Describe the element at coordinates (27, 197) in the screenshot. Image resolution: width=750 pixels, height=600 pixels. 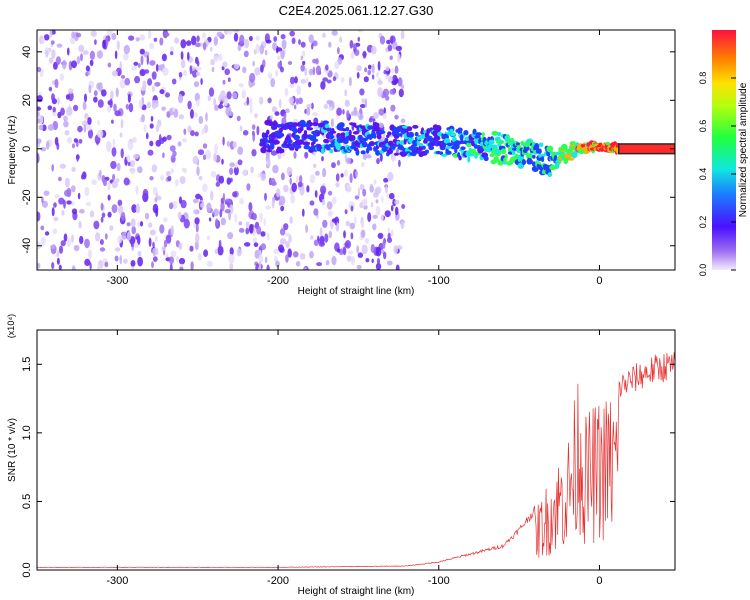
I see `y-tick-label: -20` at that location.